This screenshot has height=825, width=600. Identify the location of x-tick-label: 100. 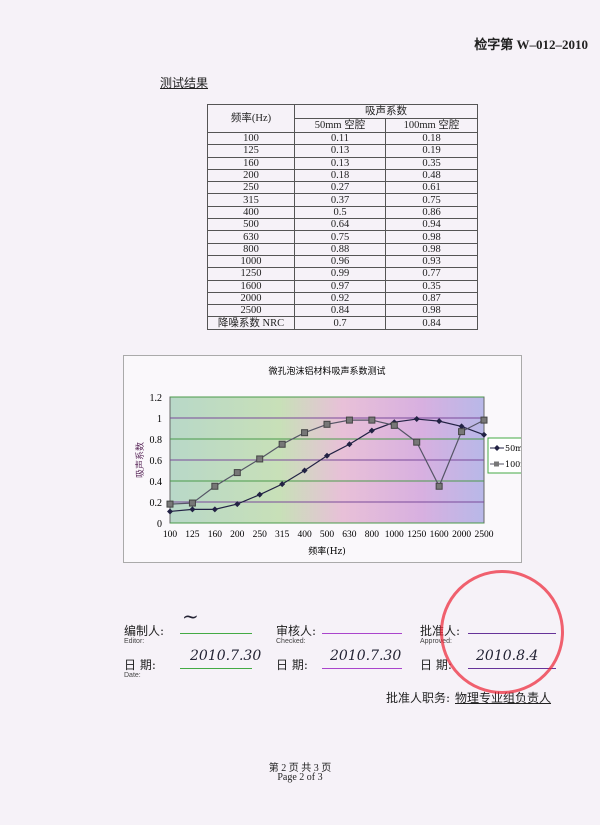
(170, 535).